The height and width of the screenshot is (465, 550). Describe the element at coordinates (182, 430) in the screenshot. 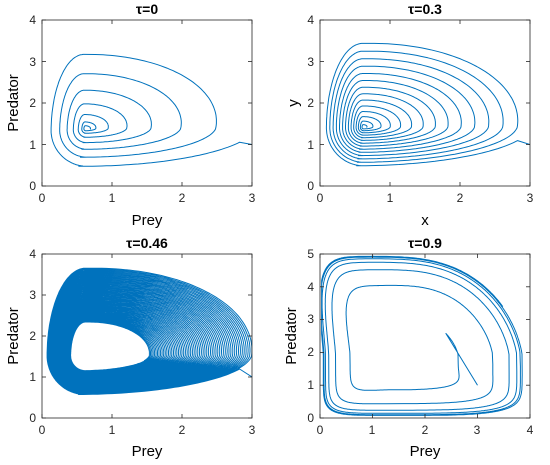

I see `panel-3-xtick-2: 2` at that location.